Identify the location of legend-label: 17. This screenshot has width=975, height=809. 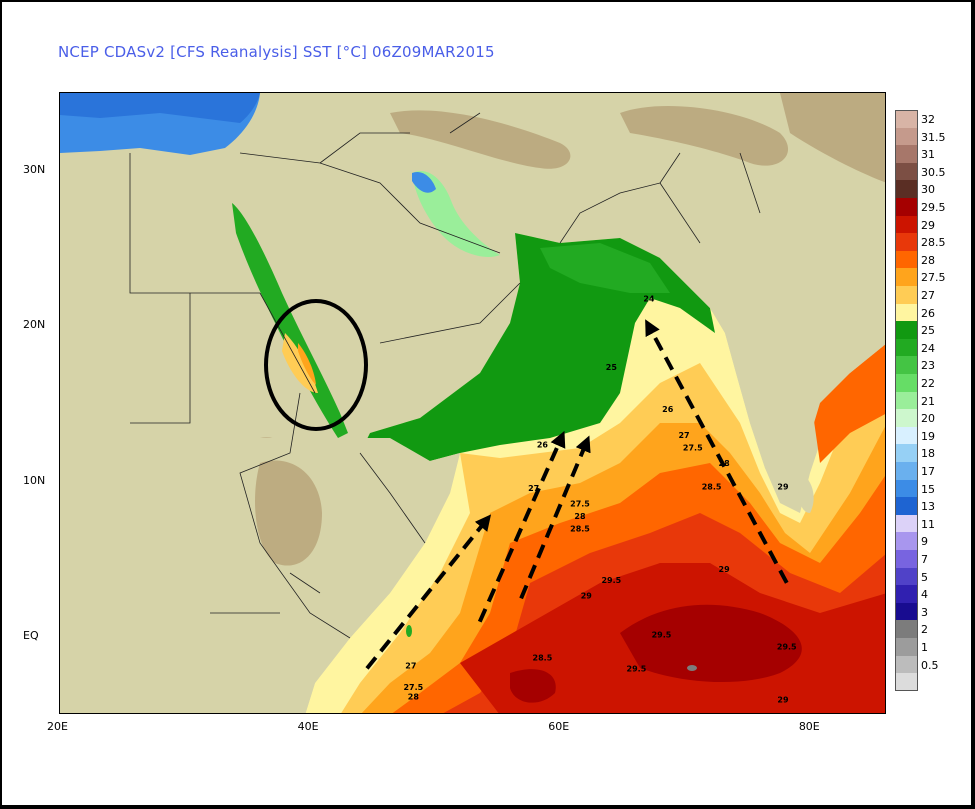
(928, 471).